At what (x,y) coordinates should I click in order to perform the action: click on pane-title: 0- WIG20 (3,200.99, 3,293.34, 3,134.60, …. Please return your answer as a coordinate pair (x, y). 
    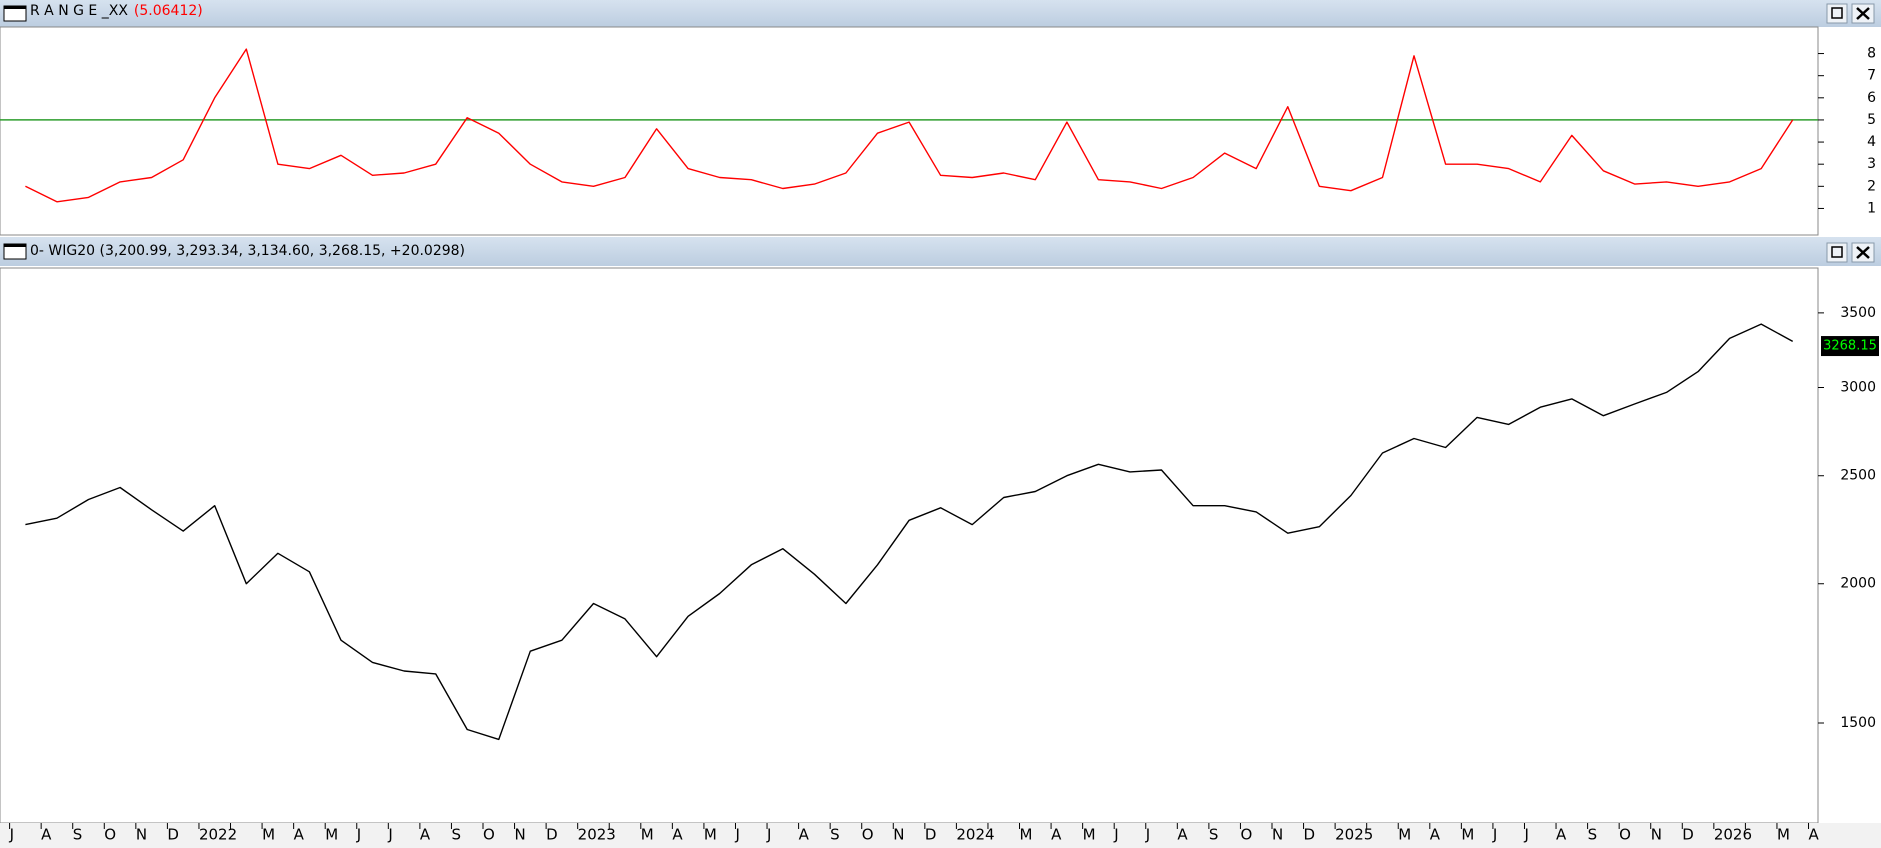
    Looking at the image, I should click on (247, 251).